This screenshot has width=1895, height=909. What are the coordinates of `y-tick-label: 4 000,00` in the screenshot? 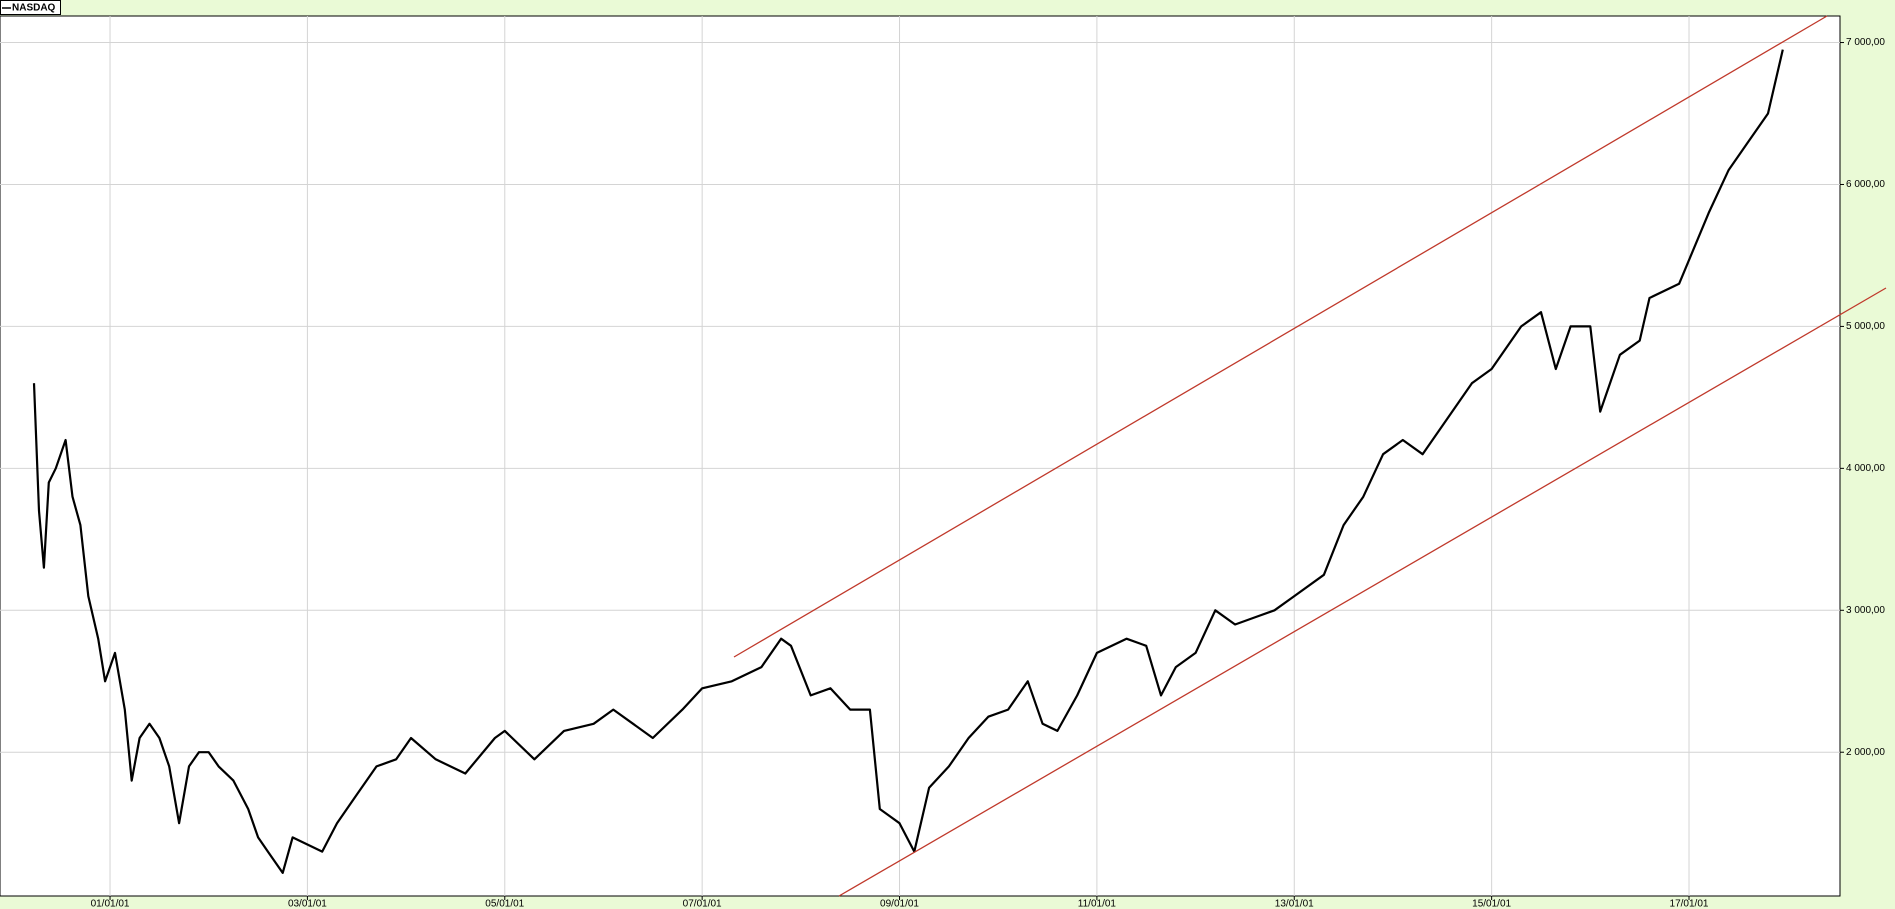 It's located at (1865, 468).